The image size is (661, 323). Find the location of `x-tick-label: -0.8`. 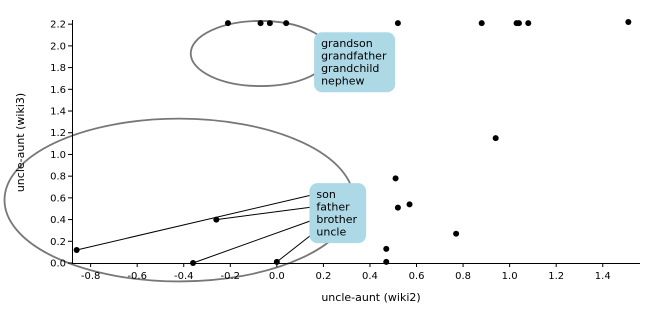

x-tick-label: -0.8 is located at coordinates (91, 276).